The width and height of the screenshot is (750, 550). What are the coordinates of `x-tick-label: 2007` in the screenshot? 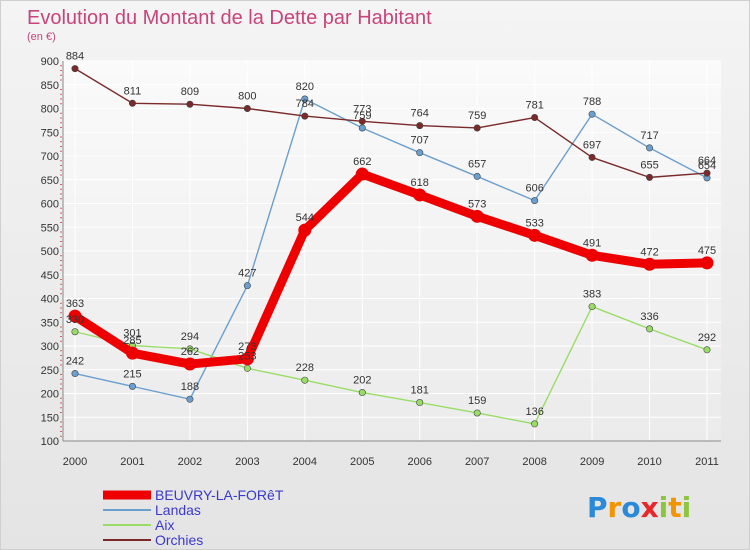 It's located at (477, 462).